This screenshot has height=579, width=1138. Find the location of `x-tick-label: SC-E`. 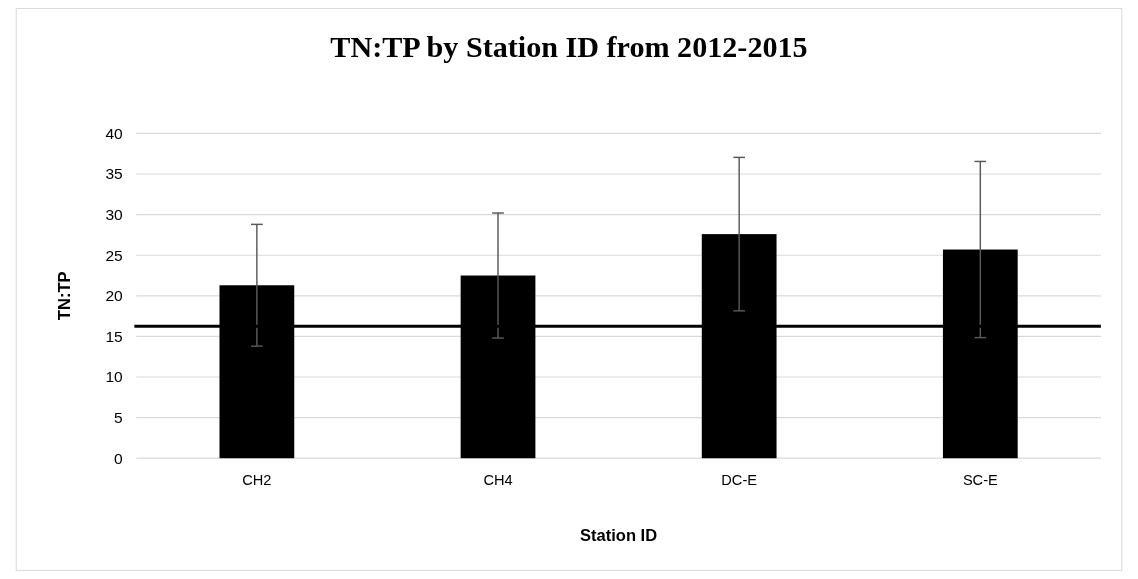

x-tick-label: SC-E is located at coordinates (980, 480).